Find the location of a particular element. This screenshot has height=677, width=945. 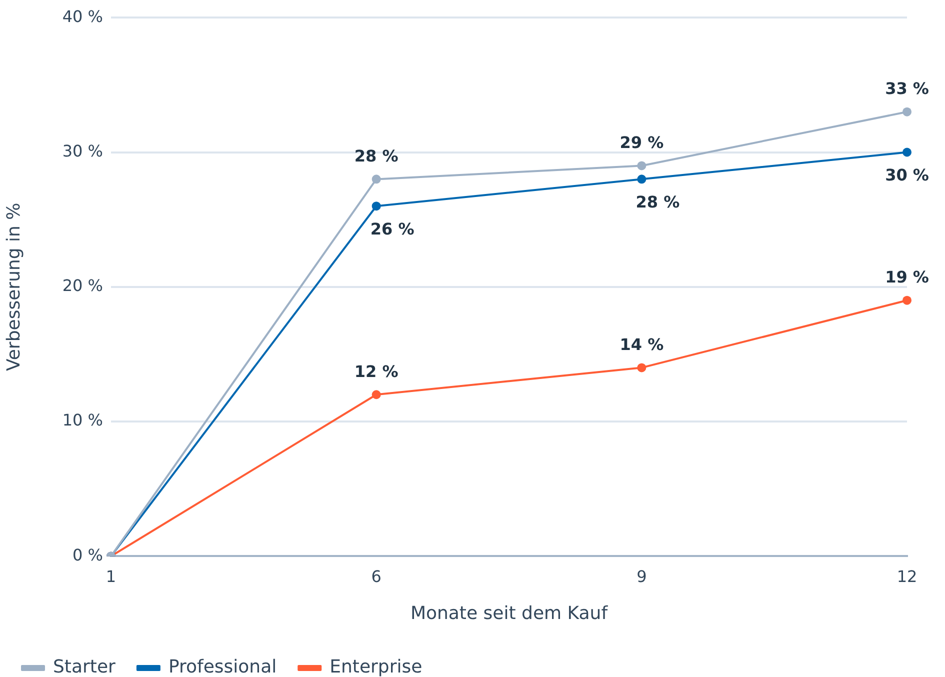

legend-label: Professional is located at coordinates (222, 666).